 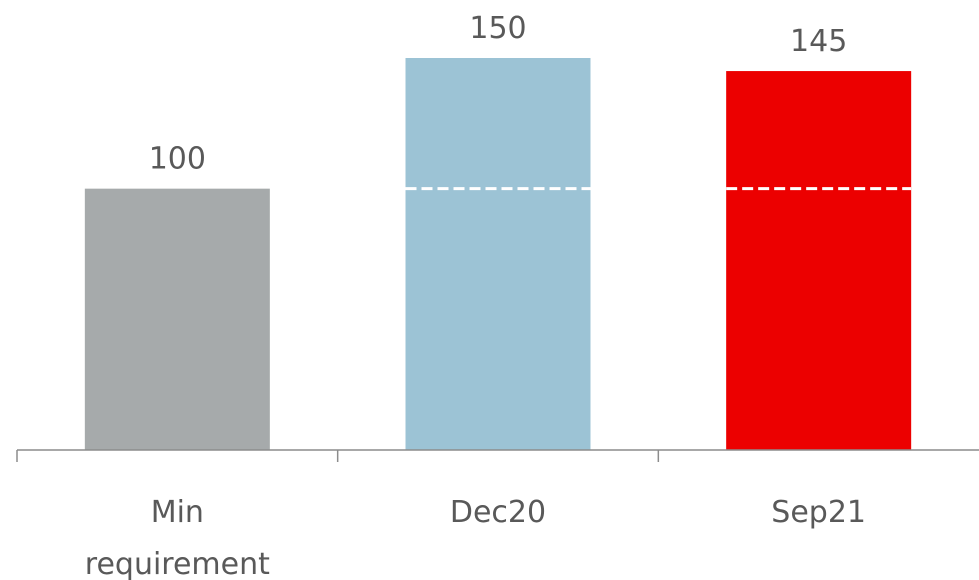 What do you see at coordinates (475, 537) in the screenshot?
I see `category-labels-layer: Min requirement Dec20 Sep21` at bounding box center [475, 537].